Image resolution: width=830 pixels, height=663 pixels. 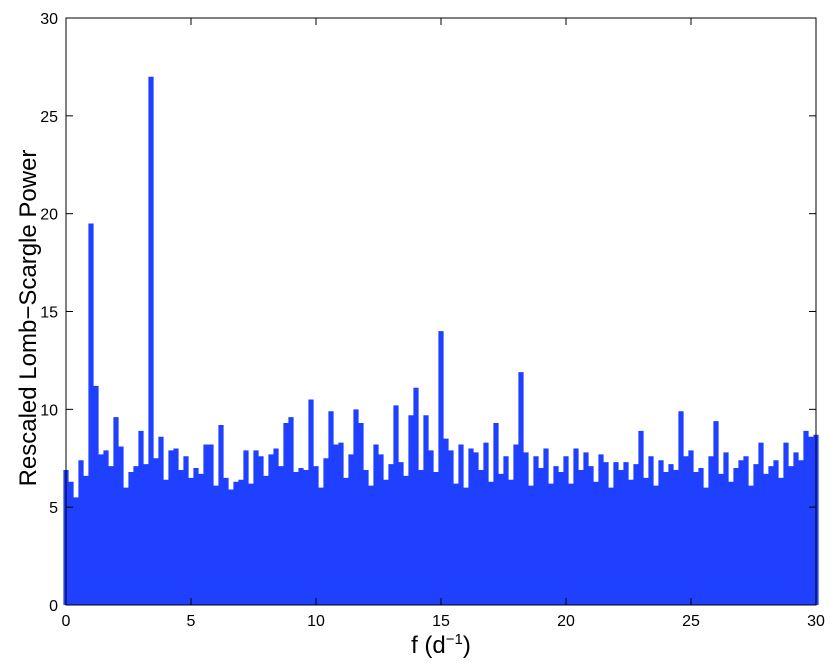 What do you see at coordinates (566, 621) in the screenshot?
I see `x-tick-label: 20` at bounding box center [566, 621].